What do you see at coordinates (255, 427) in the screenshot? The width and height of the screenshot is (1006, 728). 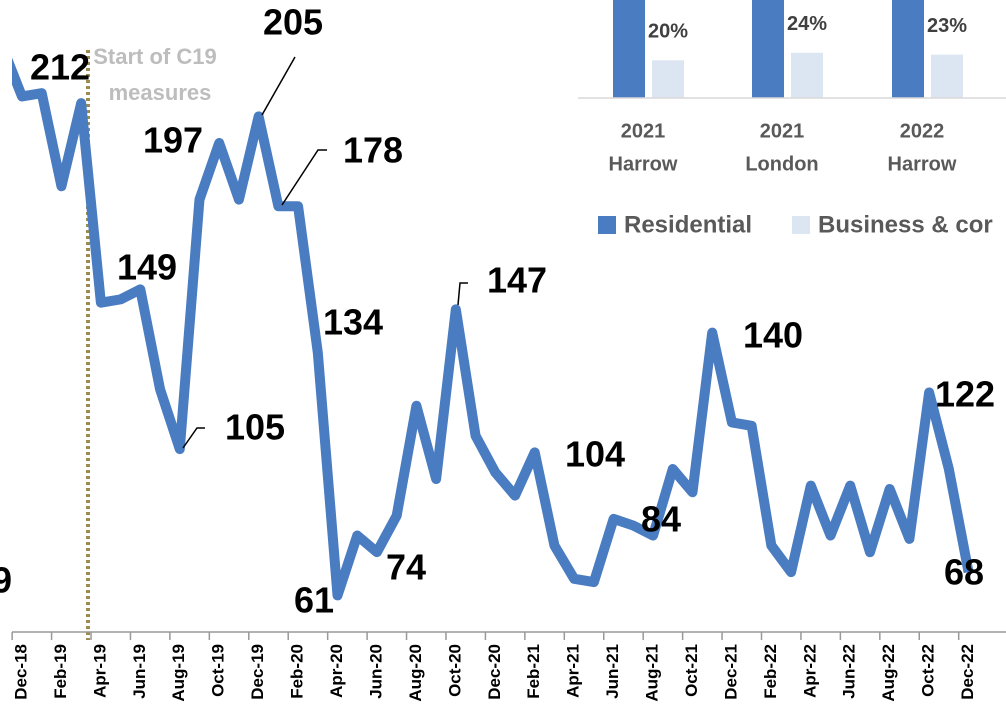 I see `data-label: 105` at bounding box center [255, 427].